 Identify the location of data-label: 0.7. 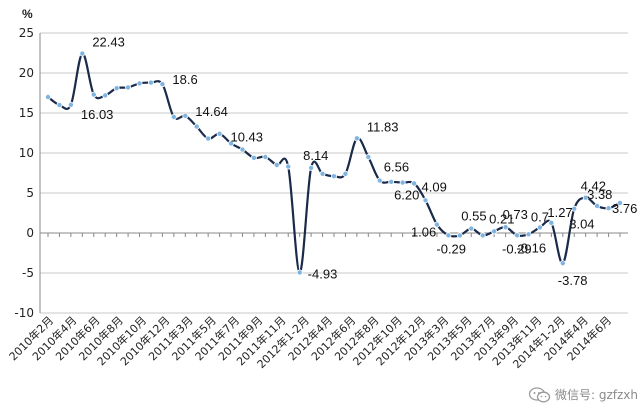
(540, 216).